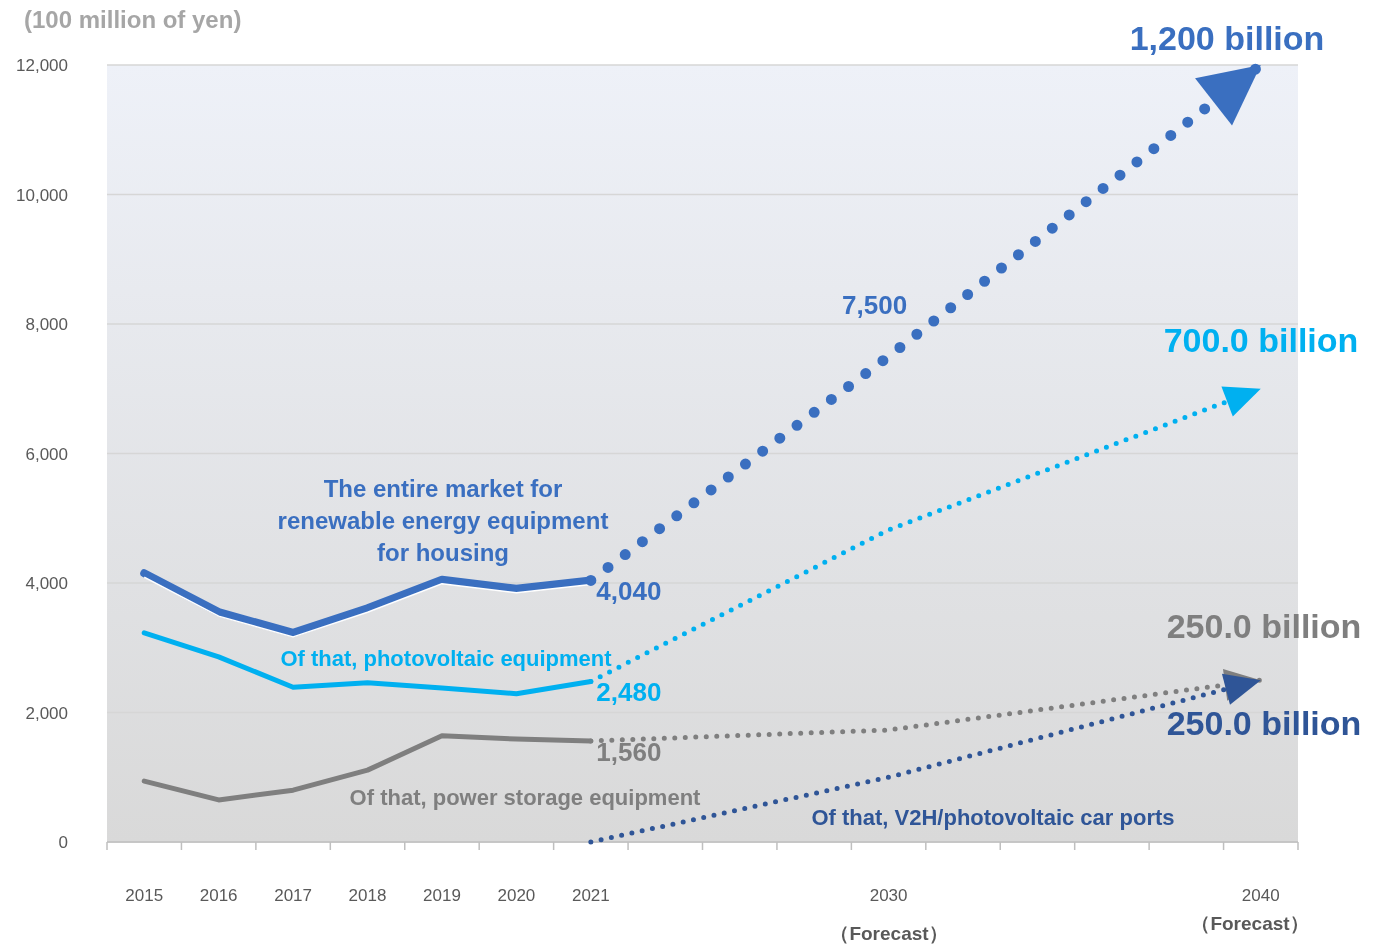 The image size is (1374, 951). I want to click on x-tick-label: 2016, so click(218, 895).